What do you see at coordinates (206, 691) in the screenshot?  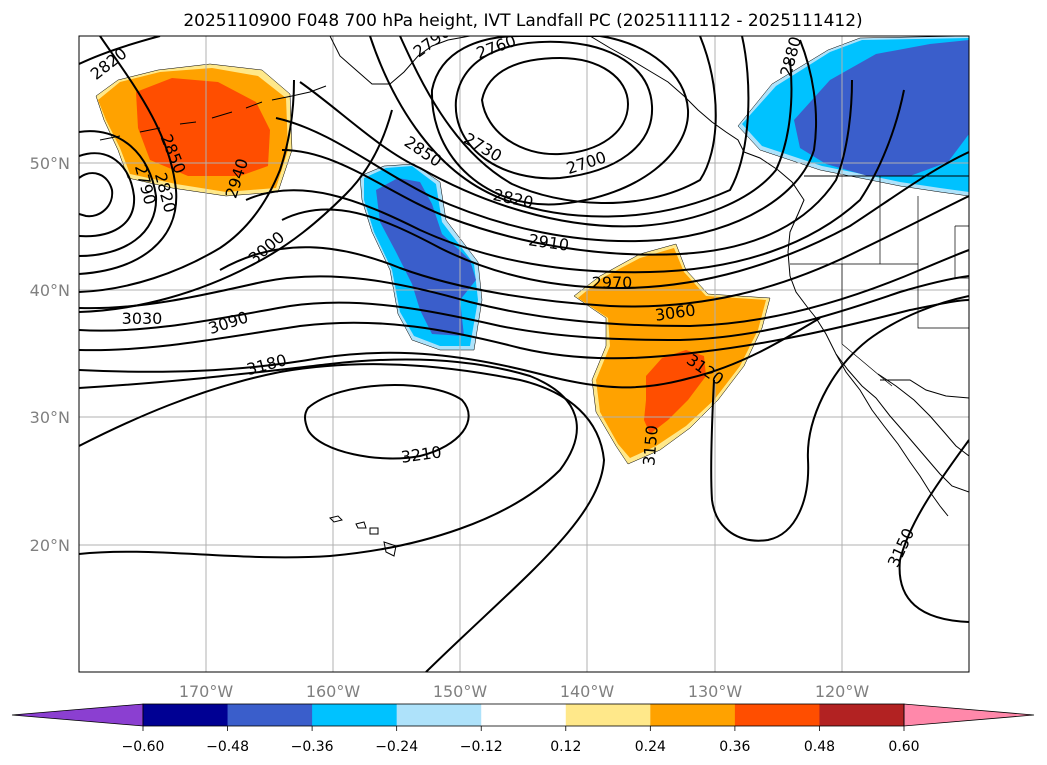 I see `lon-tick-label: 170°W` at bounding box center [206, 691].